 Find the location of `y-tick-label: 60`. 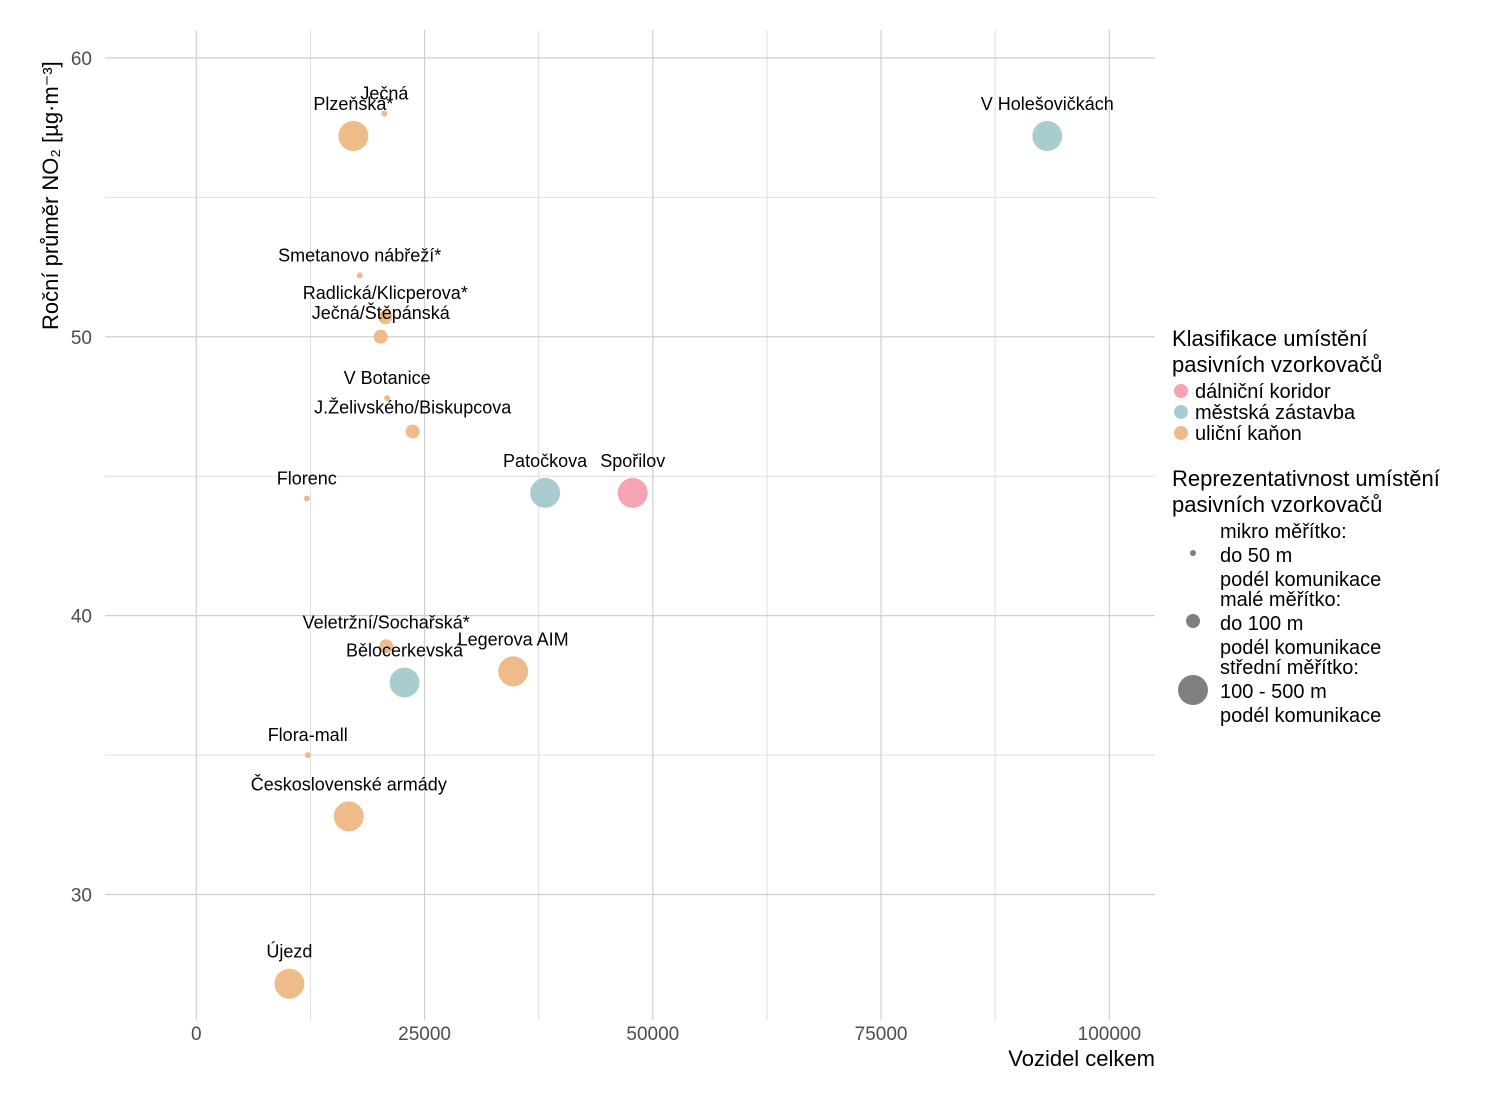

y-tick-label: 60 is located at coordinates (81, 59).